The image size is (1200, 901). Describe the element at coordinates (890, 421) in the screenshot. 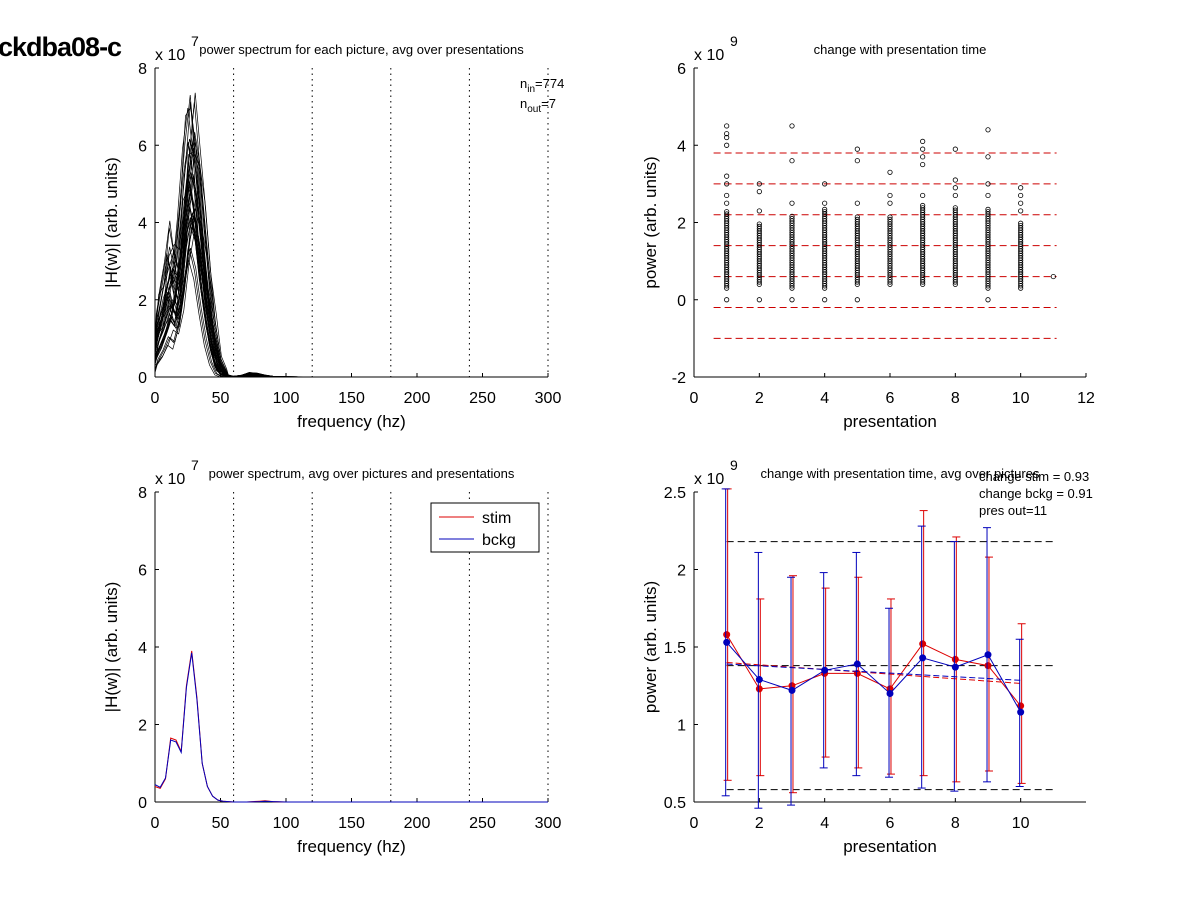

I see `x-axis-label: presentation` at that location.